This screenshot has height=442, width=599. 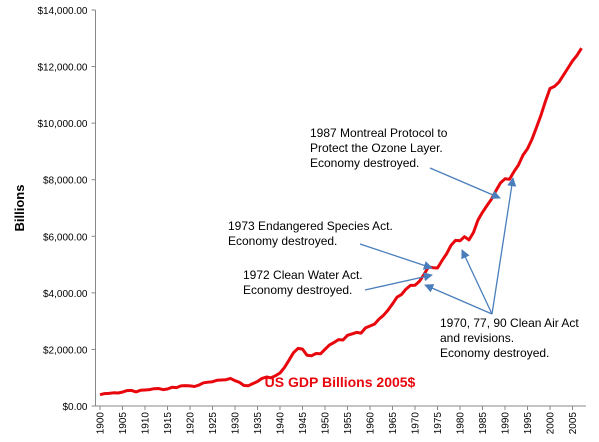 What do you see at coordinates (62, 124) in the screenshot?
I see `y-tick-label: $10,000.00` at bounding box center [62, 124].